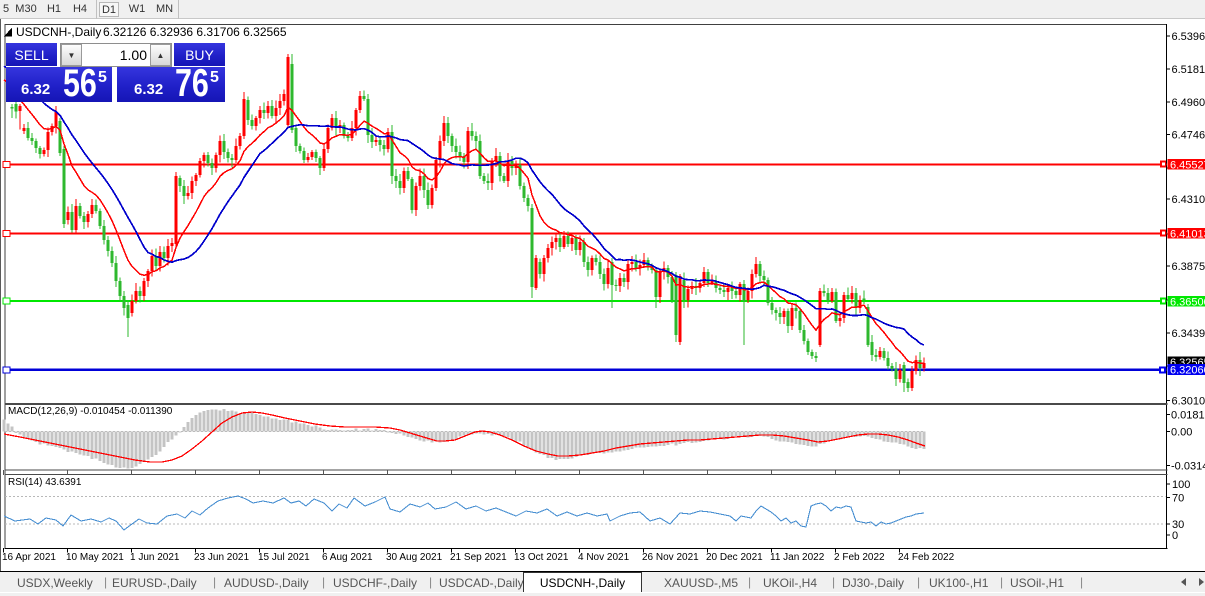  I want to click on svg-text: -0.0314945, so click(1188, 467).